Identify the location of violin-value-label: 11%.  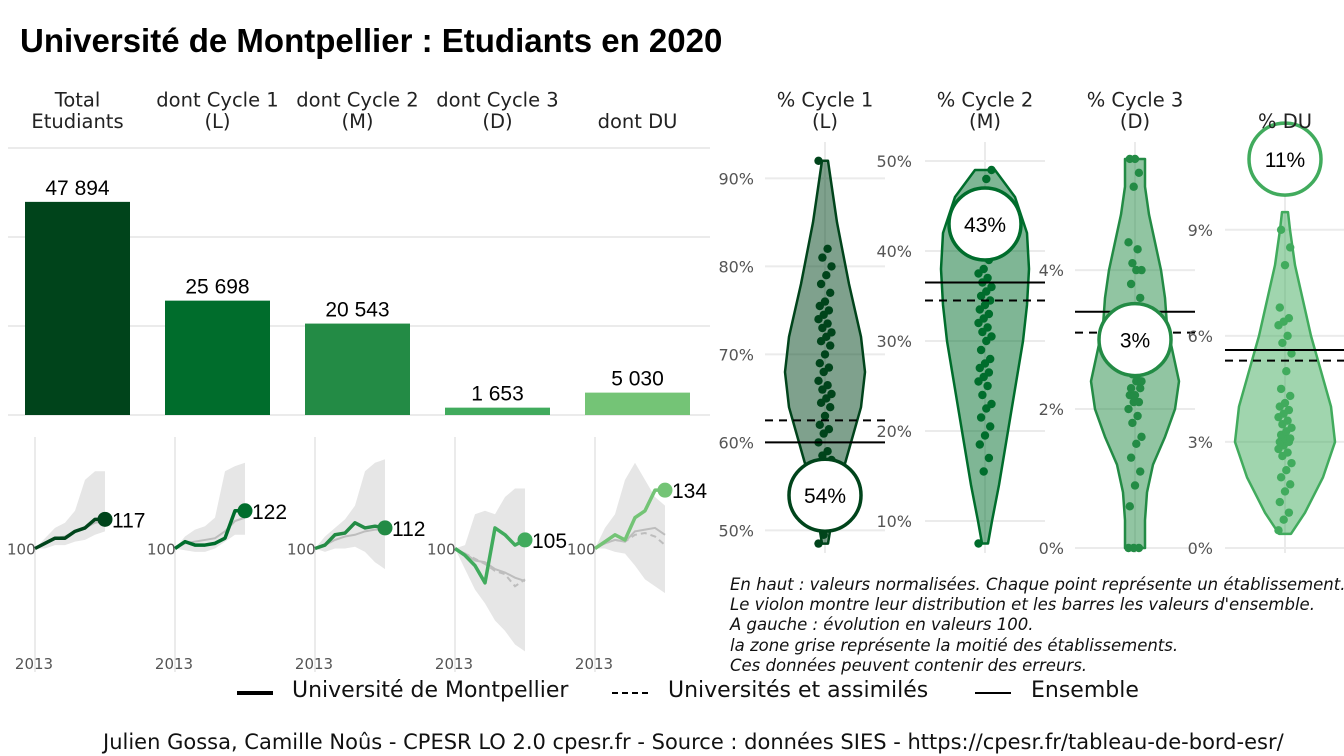
(1285, 160).